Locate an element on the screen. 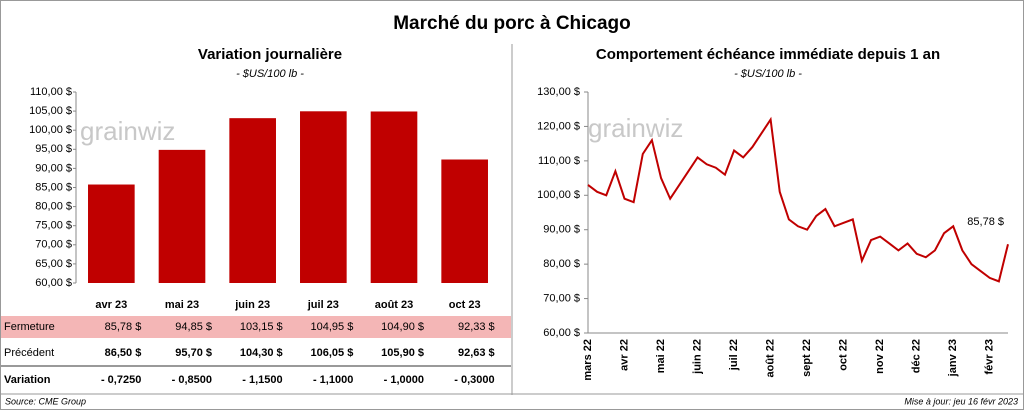 This screenshot has width=1024, height=410. y-tick-label: 85,00 $ is located at coordinates (53, 187).